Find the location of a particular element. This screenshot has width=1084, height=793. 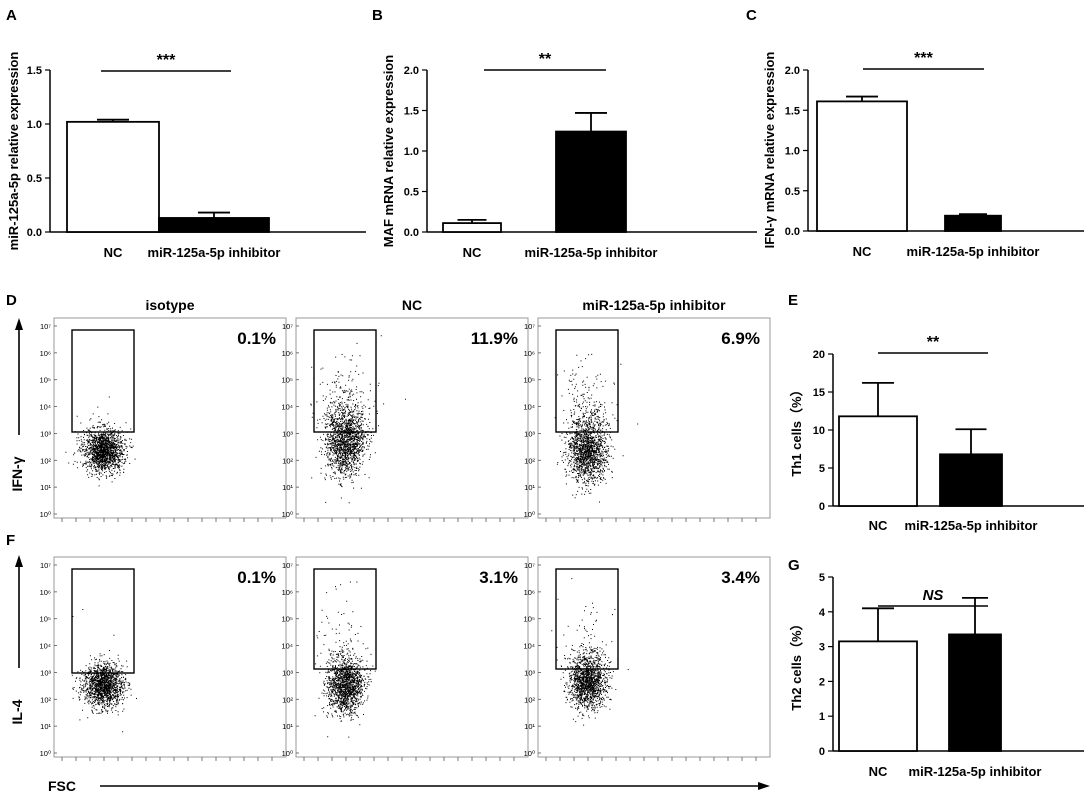

ifn-gamma-axis-label: IFN-γ is located at coordinates (17, 473).